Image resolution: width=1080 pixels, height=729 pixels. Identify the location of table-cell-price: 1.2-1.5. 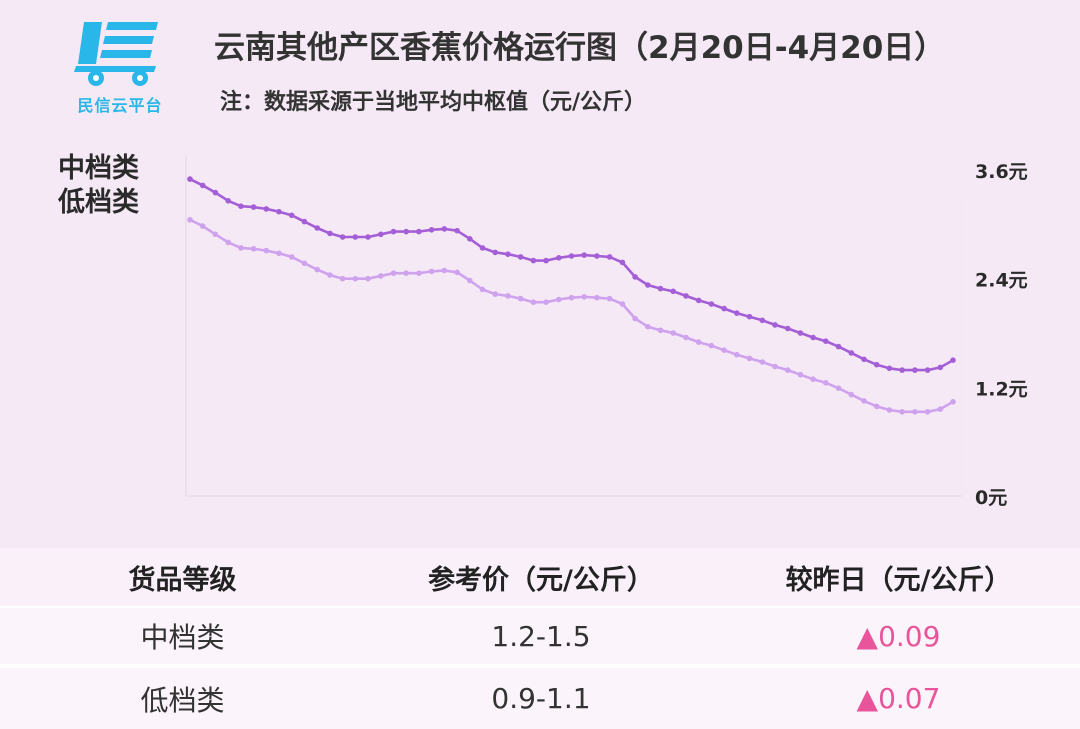
(541, 636).